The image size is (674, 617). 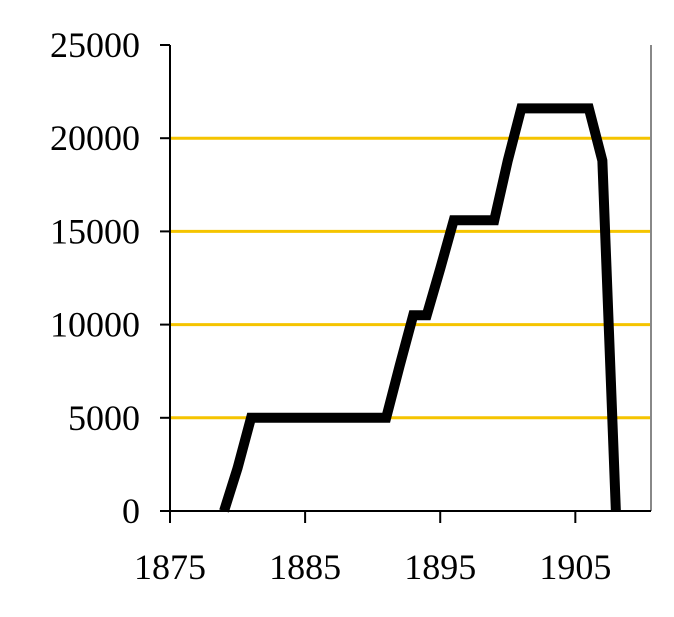 What do you see at coordinates (131, 511) in the screenshot?
I see `y-tick-label: 0` at bounding box center [131, 511].